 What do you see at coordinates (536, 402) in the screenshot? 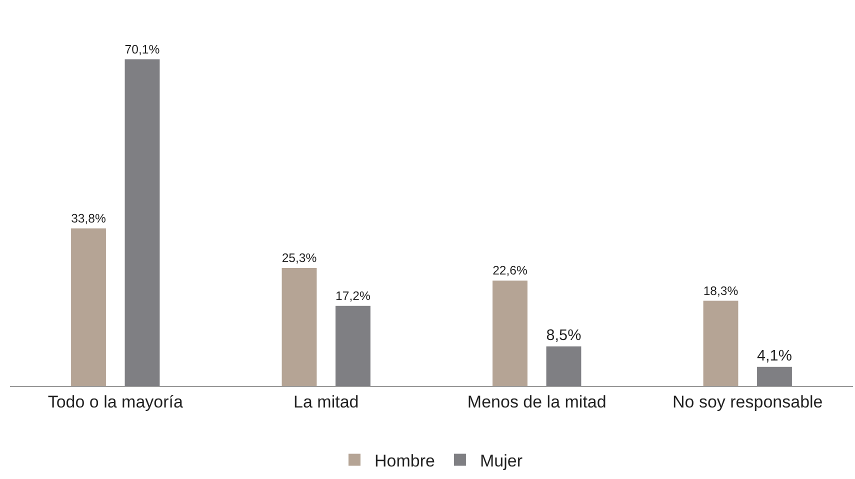
I see `x-tick-label: Menos de la mitad` at bounding box center [536, 402].